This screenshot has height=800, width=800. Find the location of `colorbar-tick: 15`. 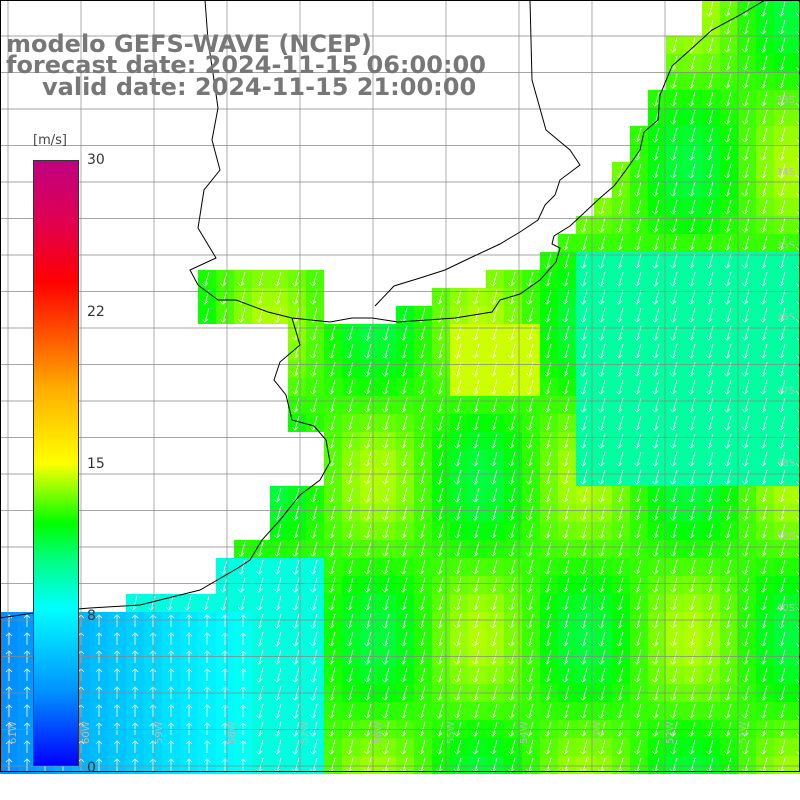

colorbar-tick: 15 is located at coordinates (96, 464).